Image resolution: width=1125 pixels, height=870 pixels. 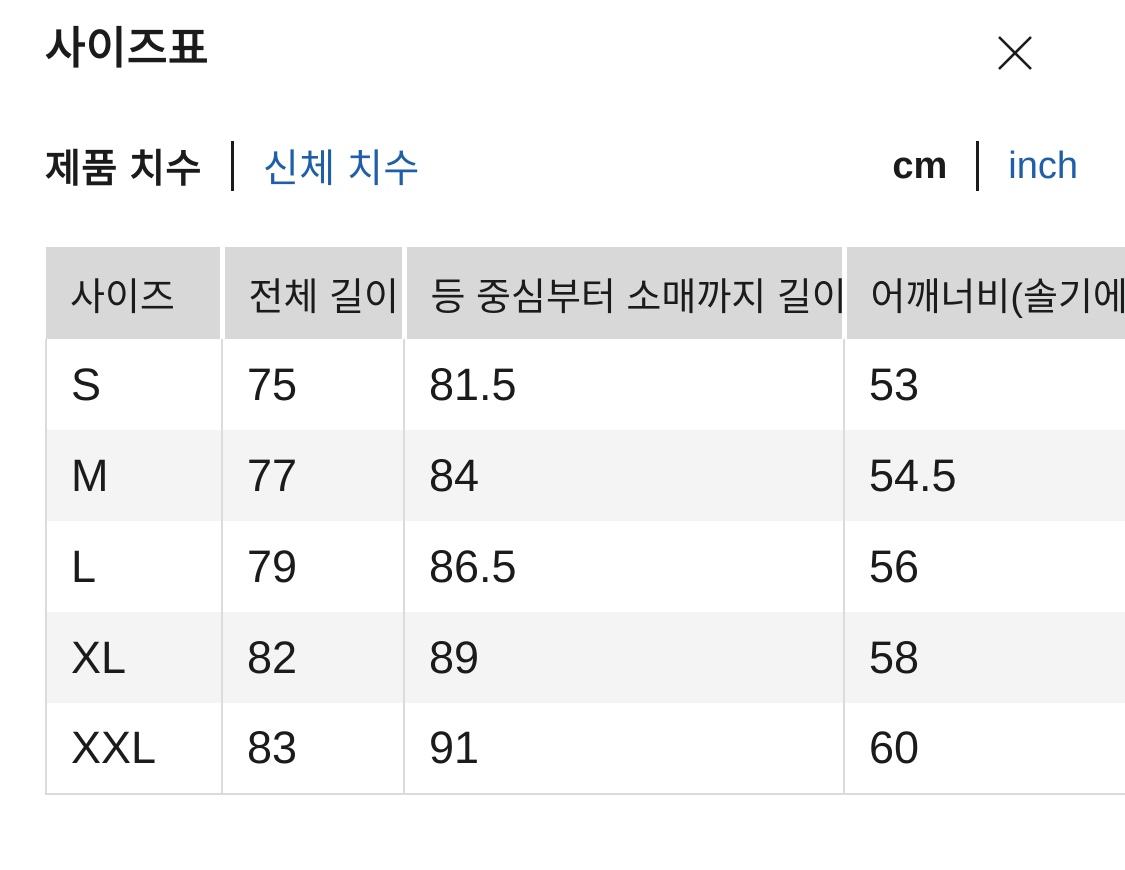 What do you see at coordinates (134, 293) in the screenshot?
I see `column-header-size: 사이즈` at bounding box center [134, 293].